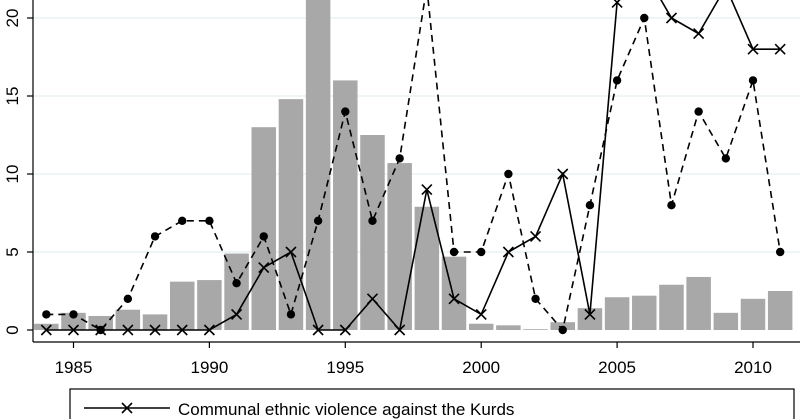 This screenshot has width=800, height=419. Describe the element at coordinates (237, 314) in the screenshot. I see `point-s0-1991` at that location.